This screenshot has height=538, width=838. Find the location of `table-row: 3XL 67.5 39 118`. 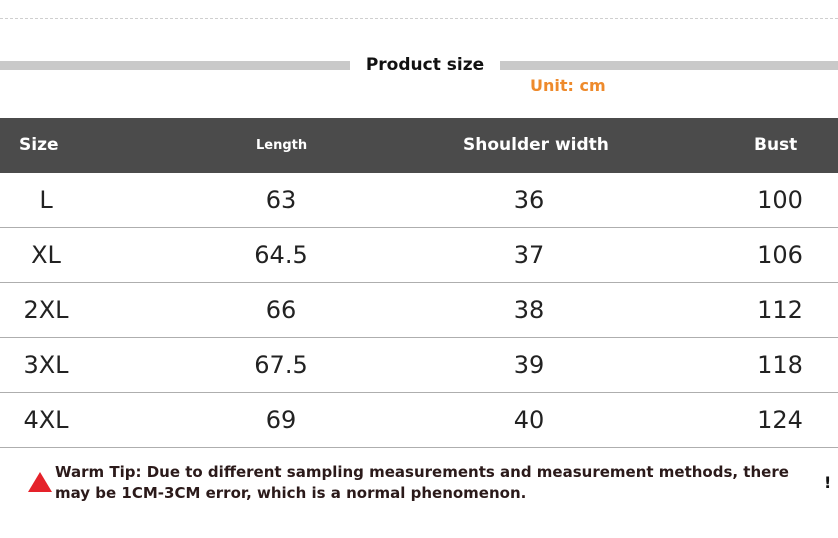

table-row: 3XL 67.5 39 118 is located at coordinates (419, 365).